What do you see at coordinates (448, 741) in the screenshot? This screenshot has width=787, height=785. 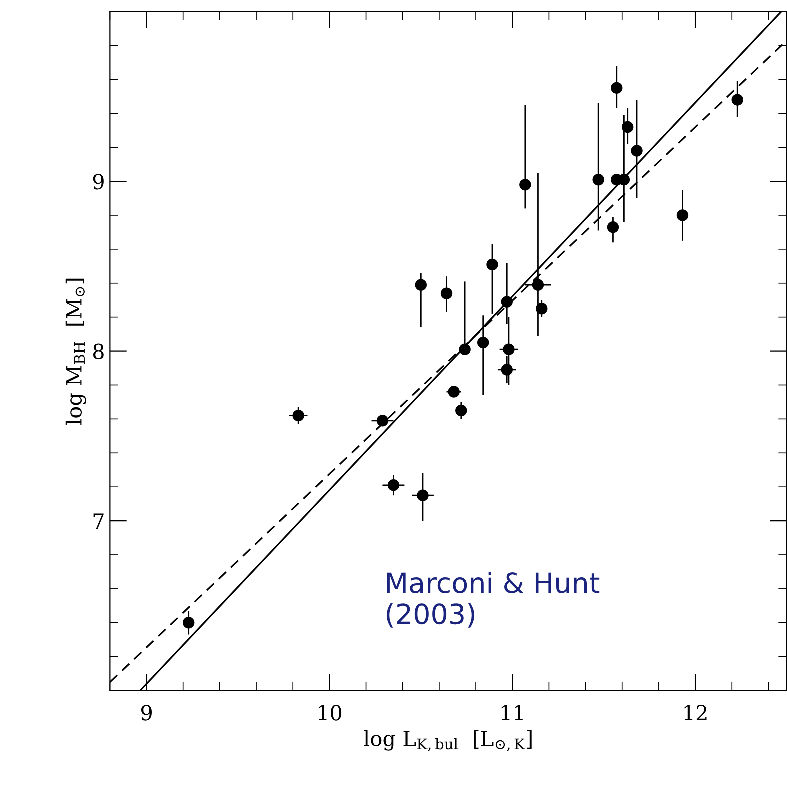 I see `x-axis-title: log L$_{K,bul}$ [L$_{⊙,K}$]` at bounding box center [448, 741].